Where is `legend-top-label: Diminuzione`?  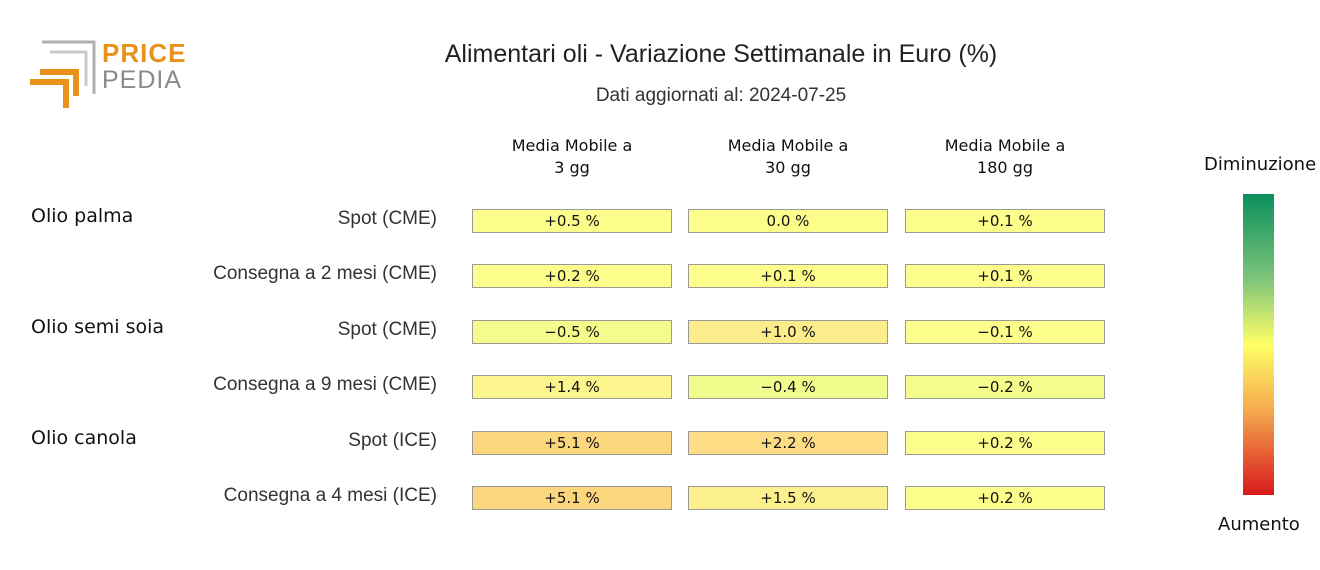 legend-top-label: Diminuzione is located at coordinates (1260, 164).